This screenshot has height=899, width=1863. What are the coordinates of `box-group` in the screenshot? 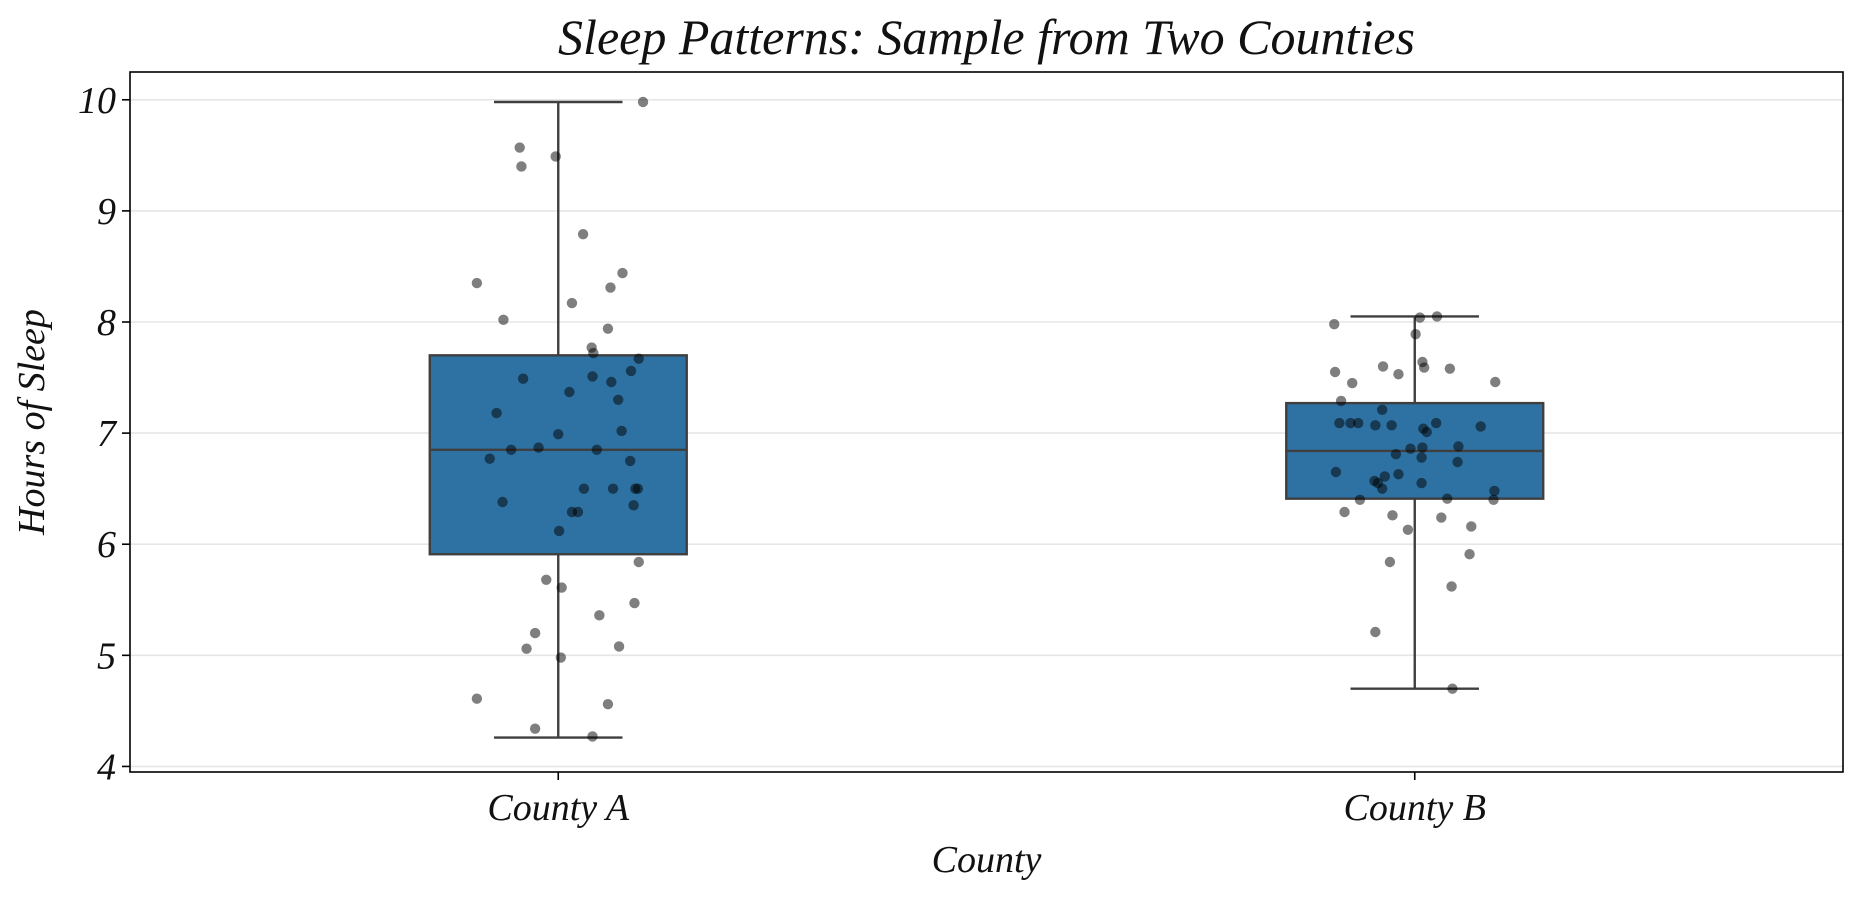 It's located at (558, 419).